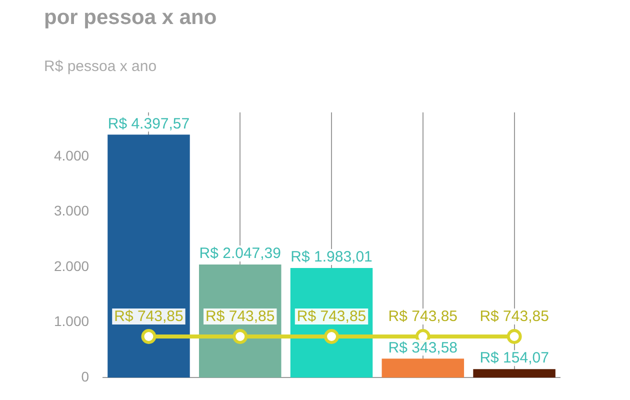 Image resolution: width=630 pixels, height=400 pixels. I want to click on data-label: R$ 2.047,39, so click(240, 253).